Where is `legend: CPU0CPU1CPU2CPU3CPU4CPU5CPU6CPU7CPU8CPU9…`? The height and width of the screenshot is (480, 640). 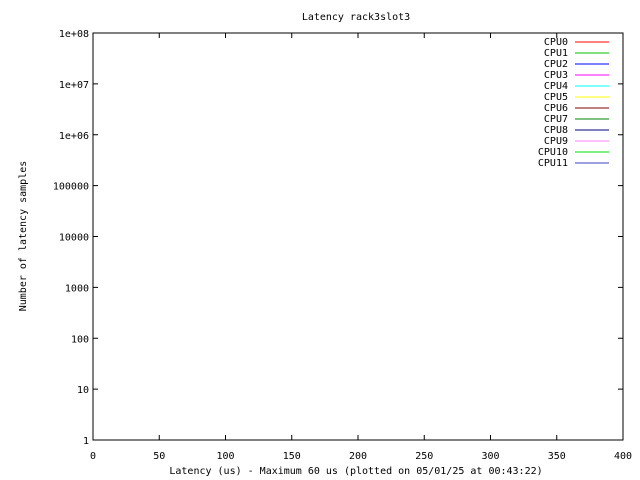
legend: CPU0CPU1CPU2CPU3CPU4CPU5CPU6CPU7CPU8CPU9… is located at coordinates (573, 103).